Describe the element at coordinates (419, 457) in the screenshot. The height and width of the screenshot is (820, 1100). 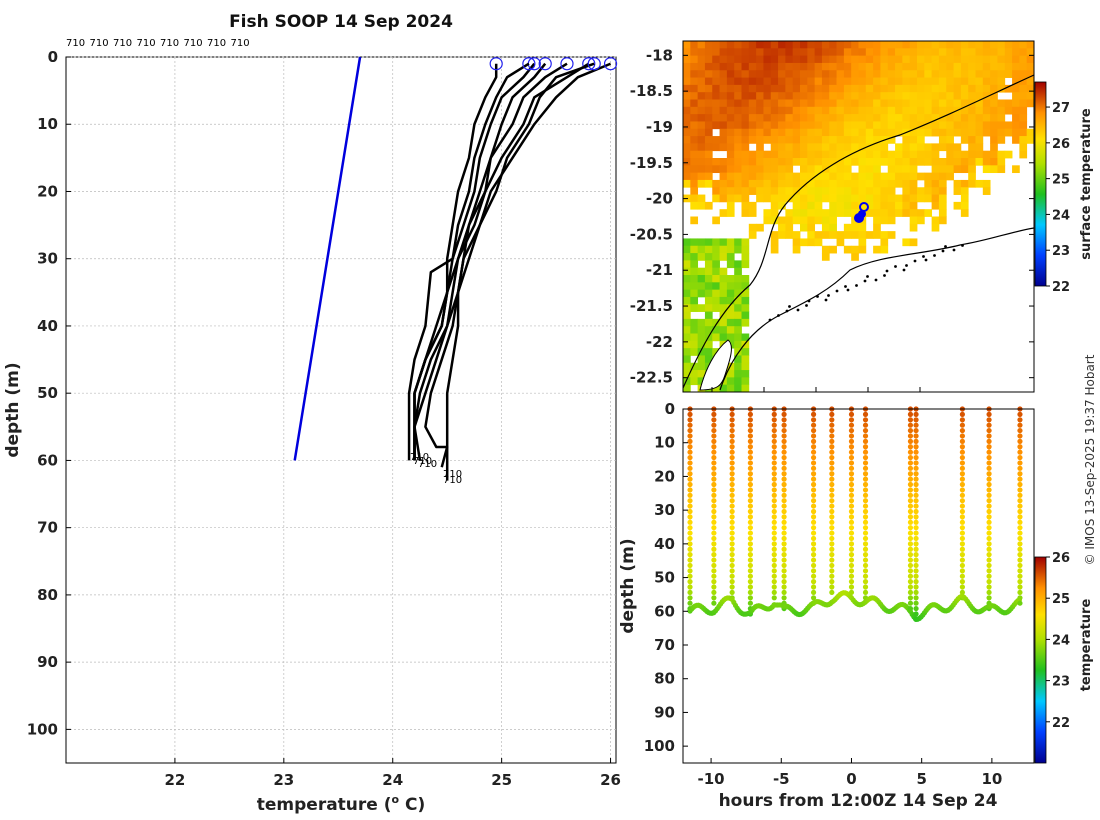
I see `profile-end-label: 710` at that location.